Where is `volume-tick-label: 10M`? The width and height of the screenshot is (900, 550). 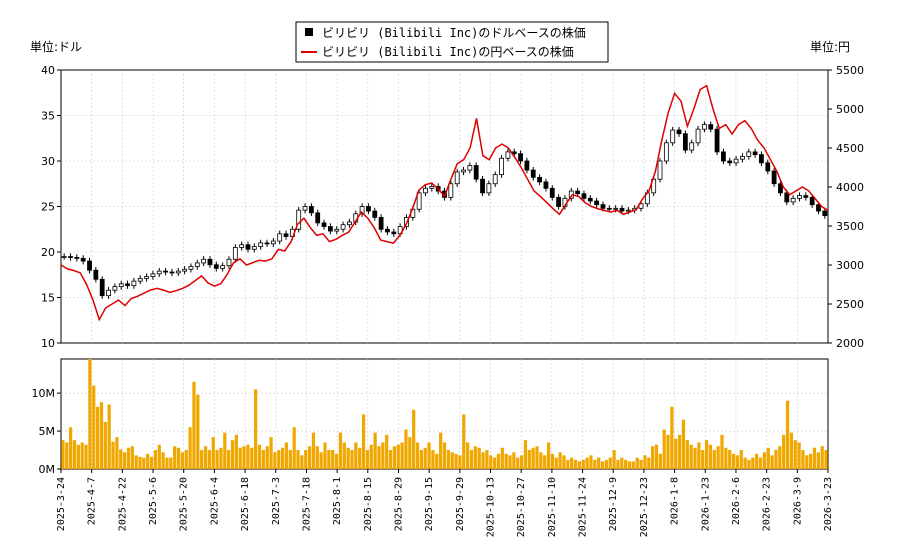 volume-tick-label: 10M is located at coordinates (44, 393).